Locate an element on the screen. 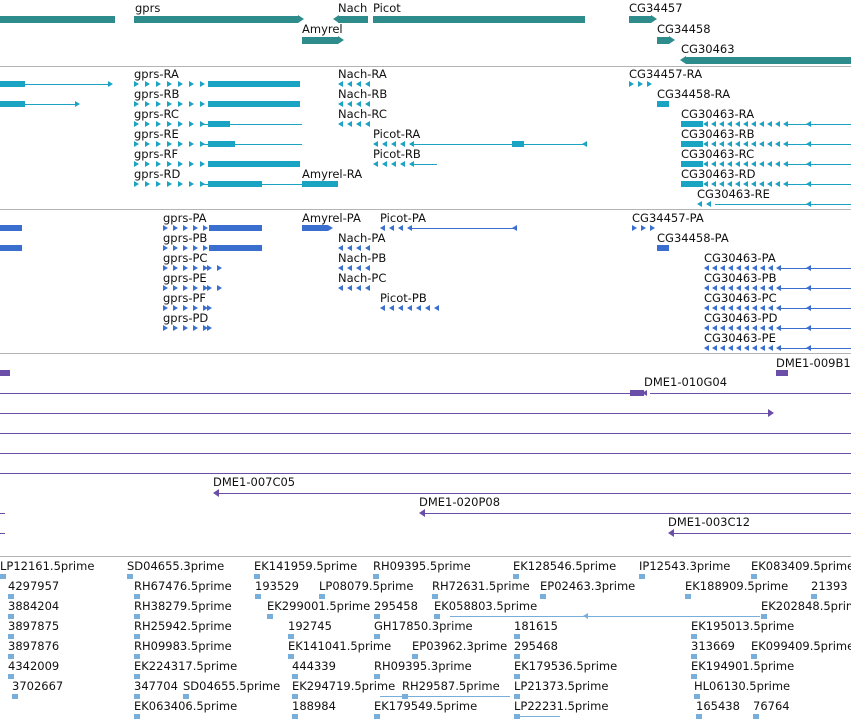 Image resolution: width=851 pixels, height=722 pixels. gene-bar-cg34458 is located at coordinates (663, 40).